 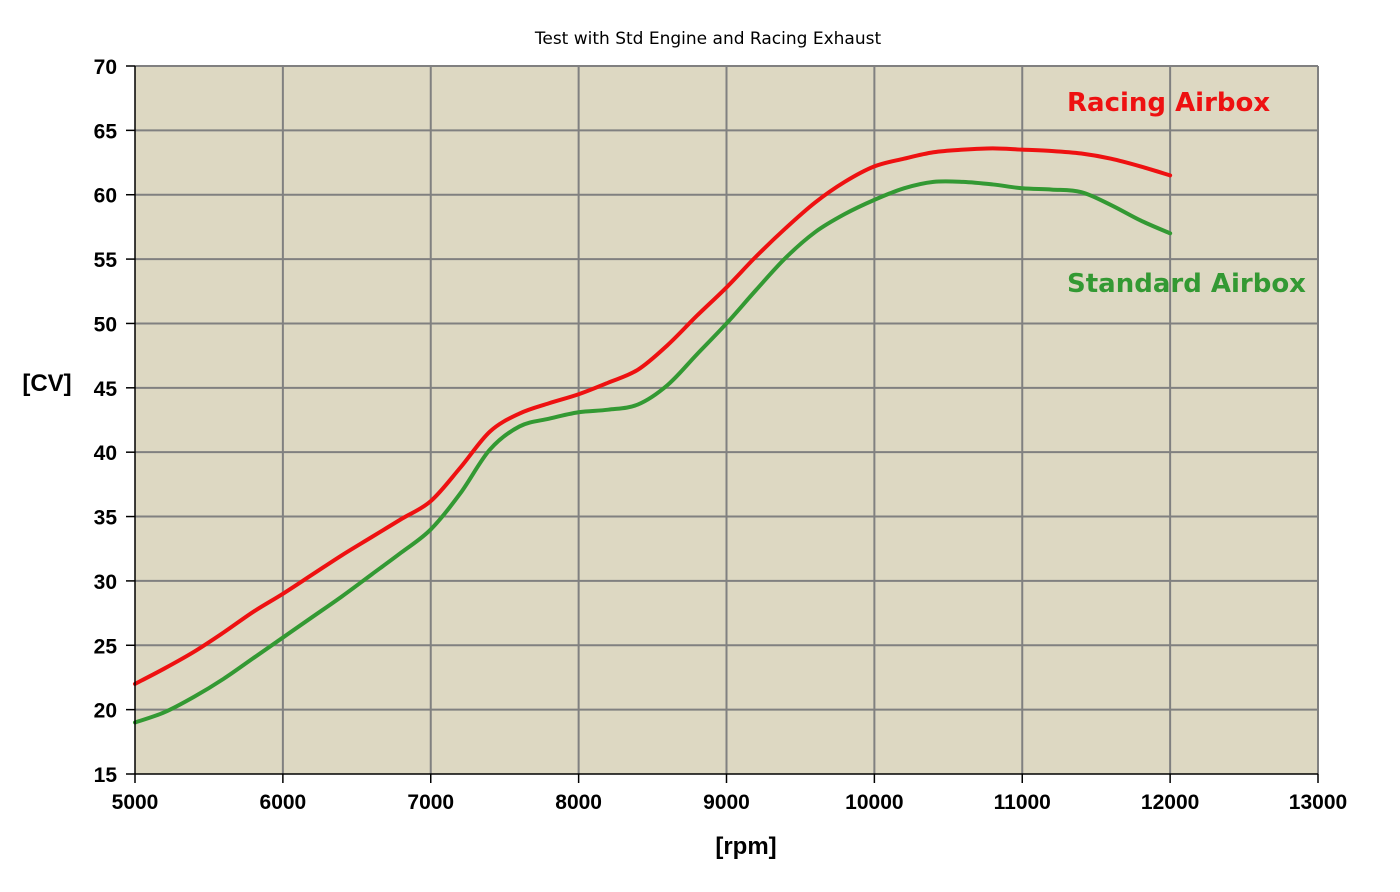 What do you see at coordinates (1022, 802) in the screenshot?
I see `x-tick-label-11000: 11000` at bounding box center [1022, 802].